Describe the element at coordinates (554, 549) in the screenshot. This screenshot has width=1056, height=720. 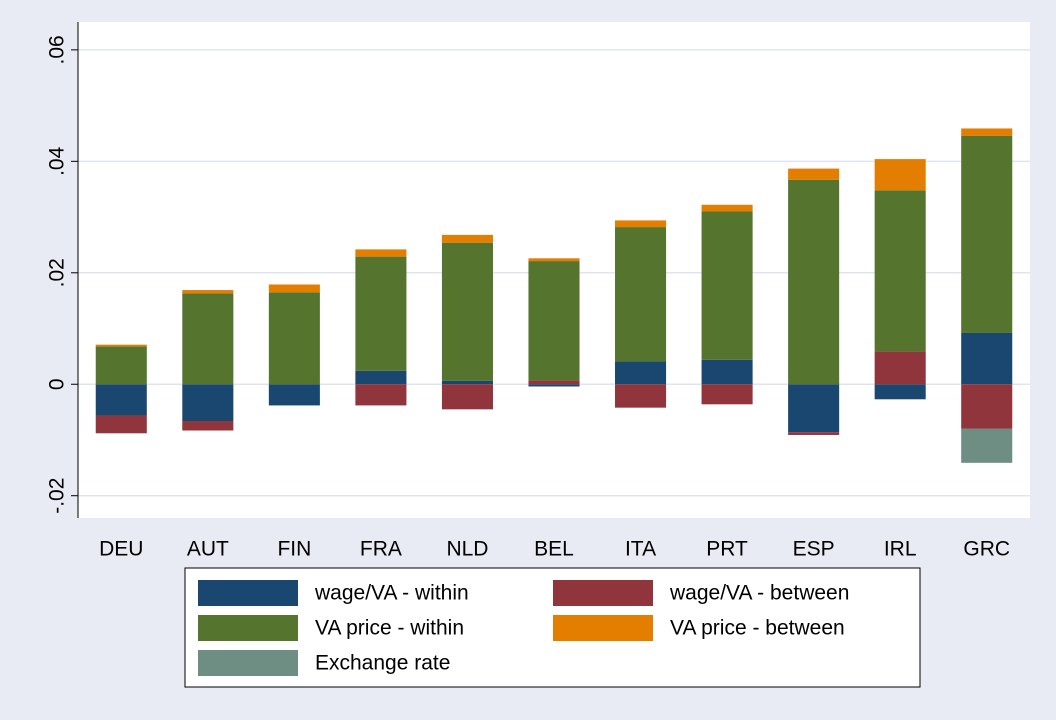
I see `x-tick-label: BEL` at that location.